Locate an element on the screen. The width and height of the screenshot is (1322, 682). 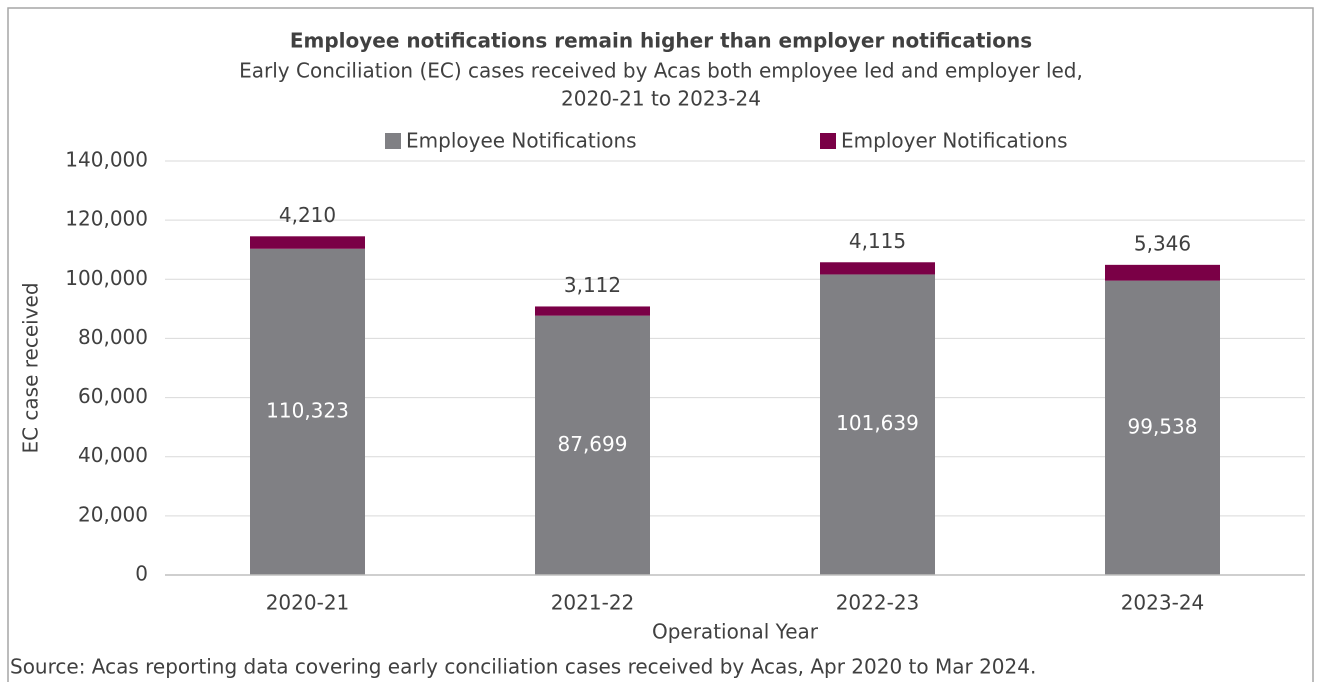
y-tick-label: 120,000 is located at coordinates (106, 219).